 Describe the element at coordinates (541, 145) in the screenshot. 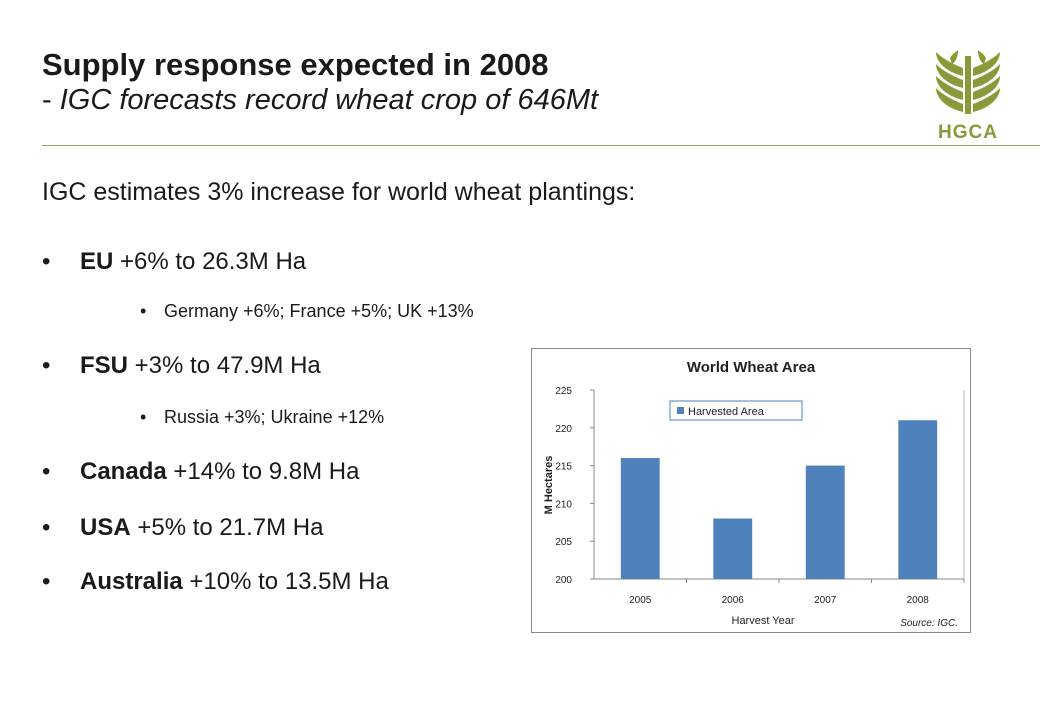

I see `title-divider` at that location.